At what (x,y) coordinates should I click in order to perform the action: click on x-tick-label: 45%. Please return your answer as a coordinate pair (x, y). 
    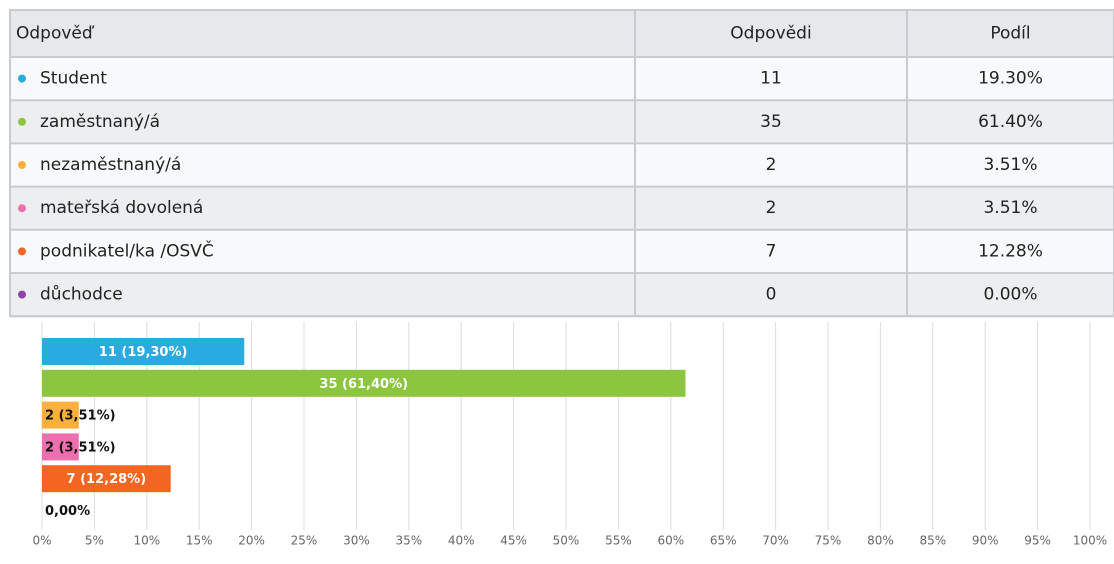
    Looking at the image, I should click on (513, 541).